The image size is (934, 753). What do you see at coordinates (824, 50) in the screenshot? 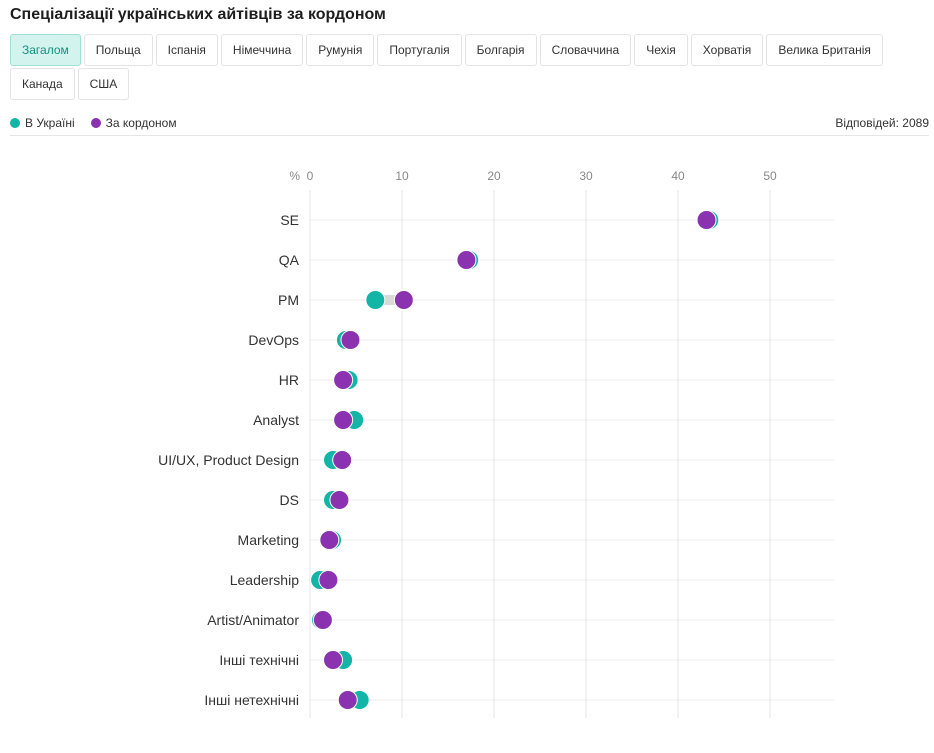
I see `tab-10: Велика Британія` at bounding box center [824, 50].